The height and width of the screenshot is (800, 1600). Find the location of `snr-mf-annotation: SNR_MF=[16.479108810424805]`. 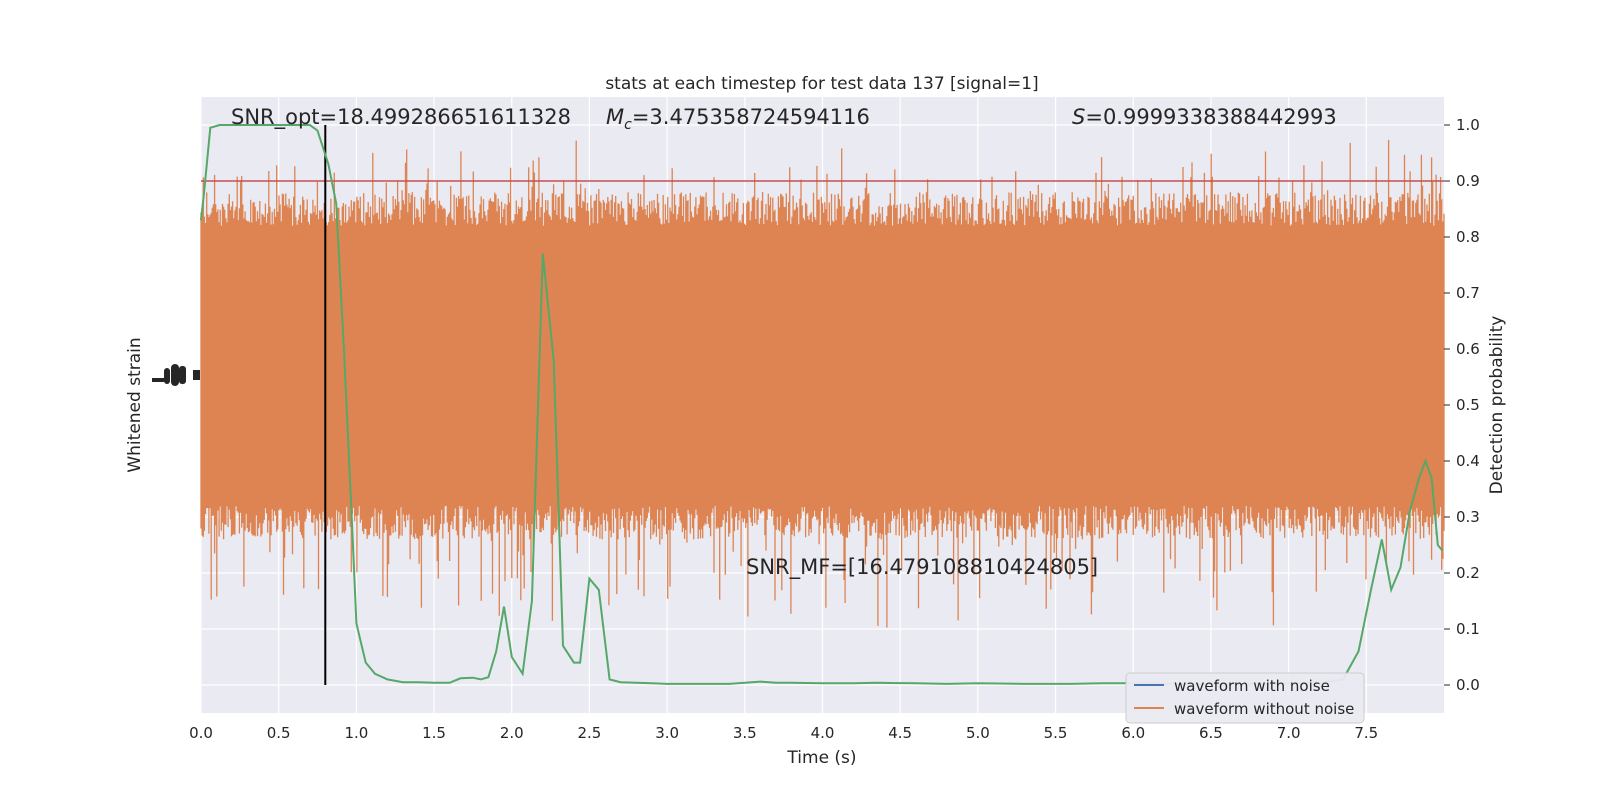

snr-mf-annotation: SNR_MF=[16.479108810424805] is located at coordinates (922, 567).